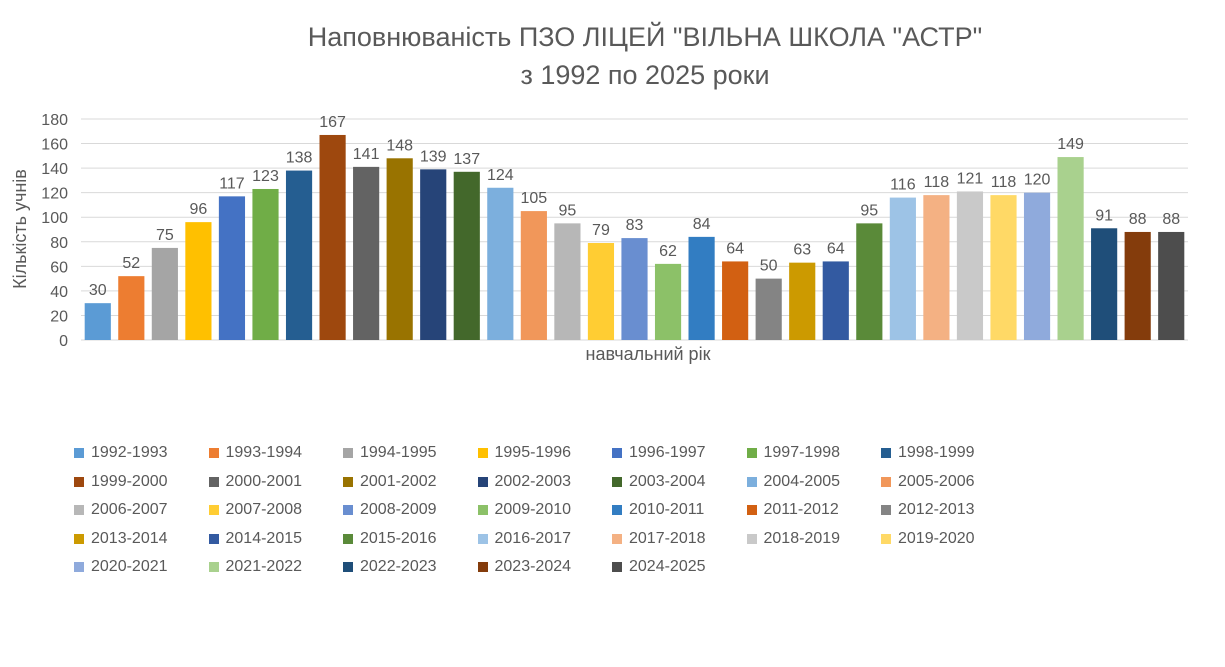 The height and width of the screenshot is (667, 1225). I want to click on bar-2009-2010, so click(668, 301).